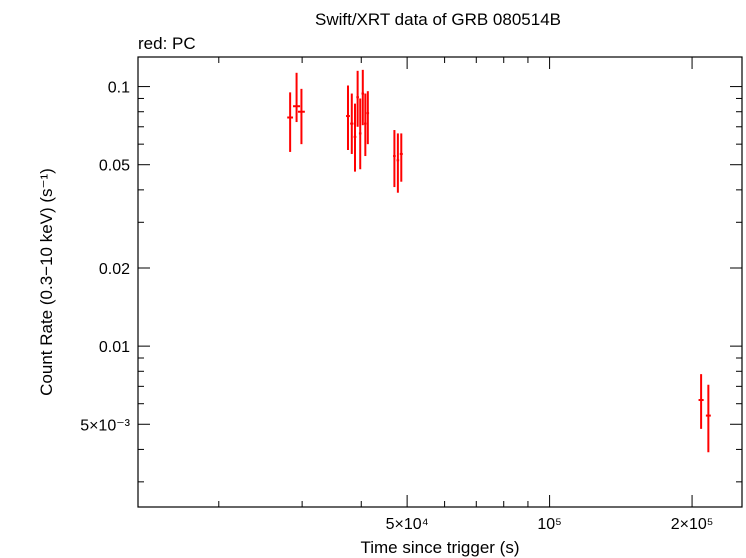  Describe the element at coordinates (439, 547) in the screenshot. I see `x-axis-label: Time since trigger (s)` at that location.